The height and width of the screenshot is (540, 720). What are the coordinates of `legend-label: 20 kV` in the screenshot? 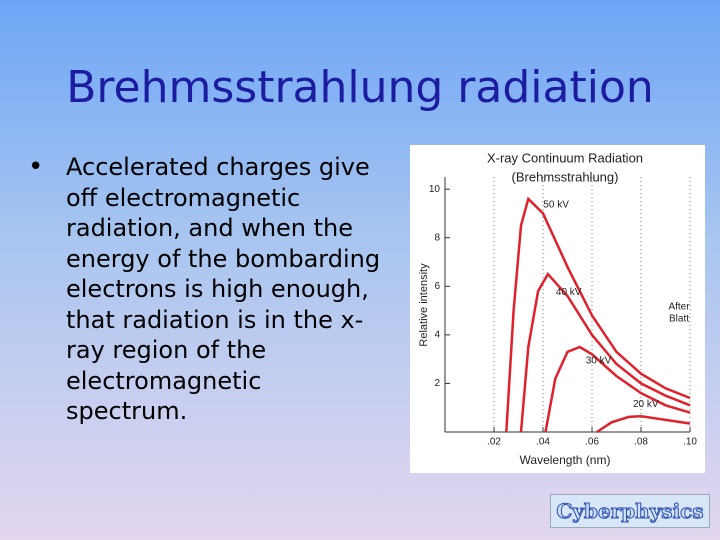 It's located at (646, 404).